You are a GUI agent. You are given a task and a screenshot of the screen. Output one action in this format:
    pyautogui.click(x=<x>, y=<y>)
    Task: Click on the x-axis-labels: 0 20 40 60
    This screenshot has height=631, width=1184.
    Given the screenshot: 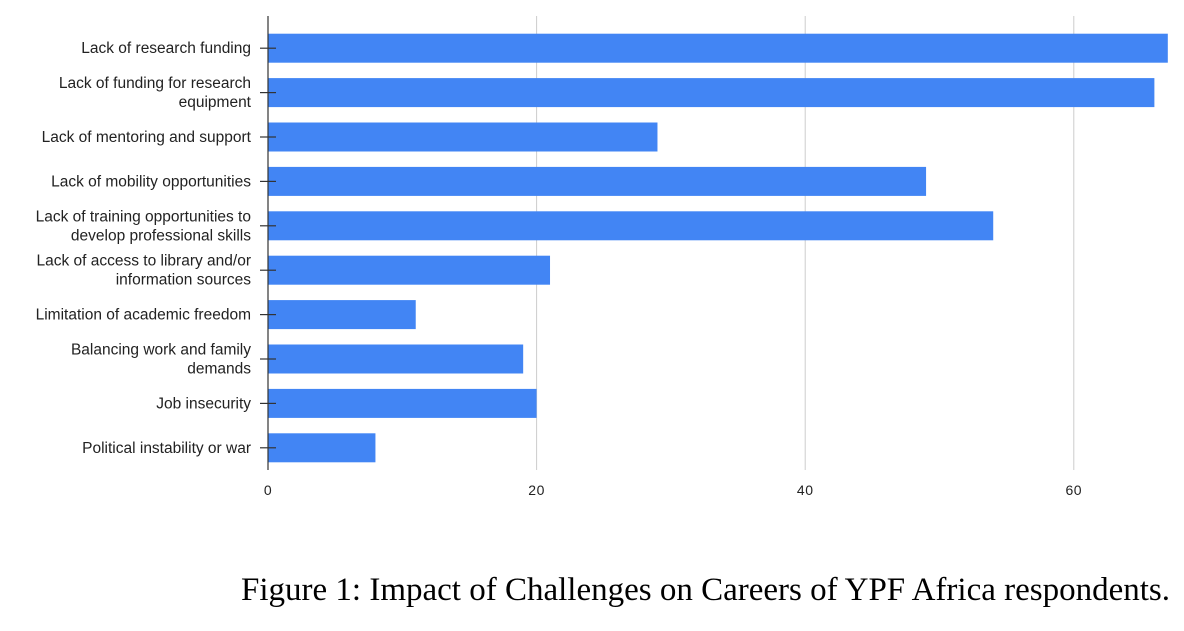 What is the action you would take?
    pyautogui.click(x=673, y=490)
    